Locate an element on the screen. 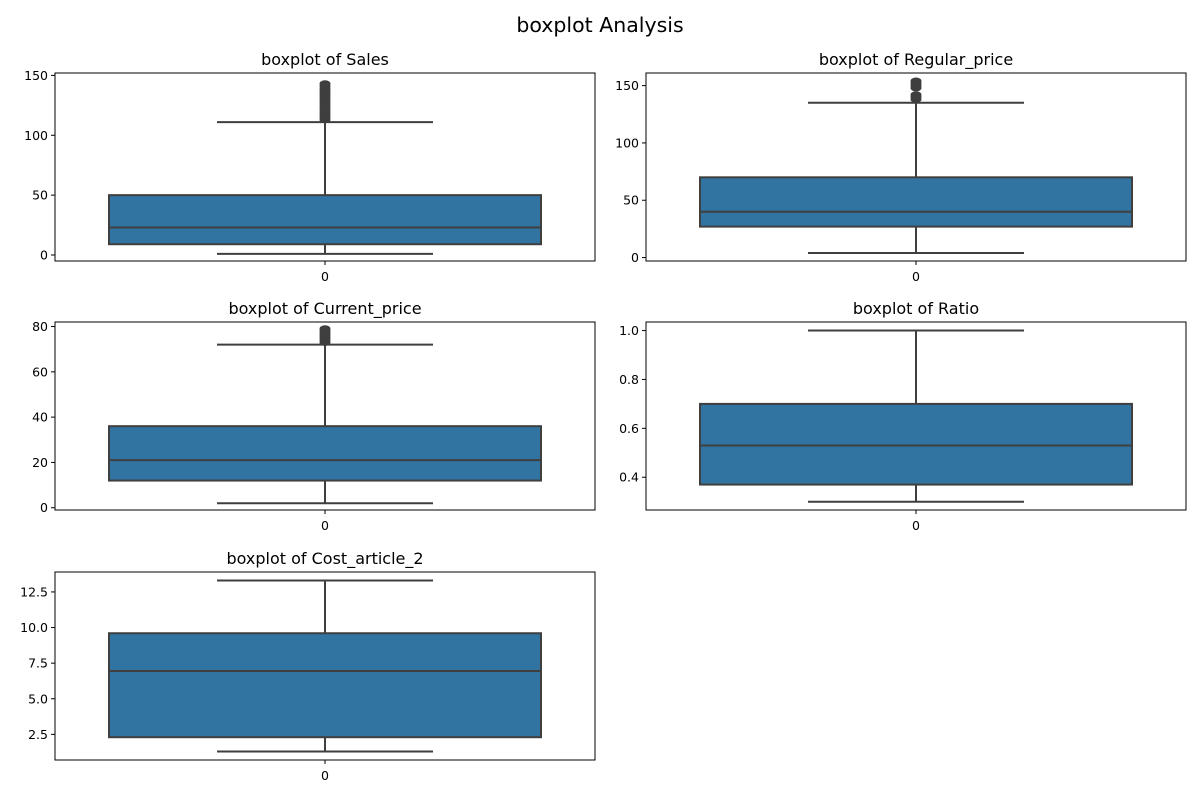  subplot-title: boxplot of Sales is located at coordinates (325, 59).